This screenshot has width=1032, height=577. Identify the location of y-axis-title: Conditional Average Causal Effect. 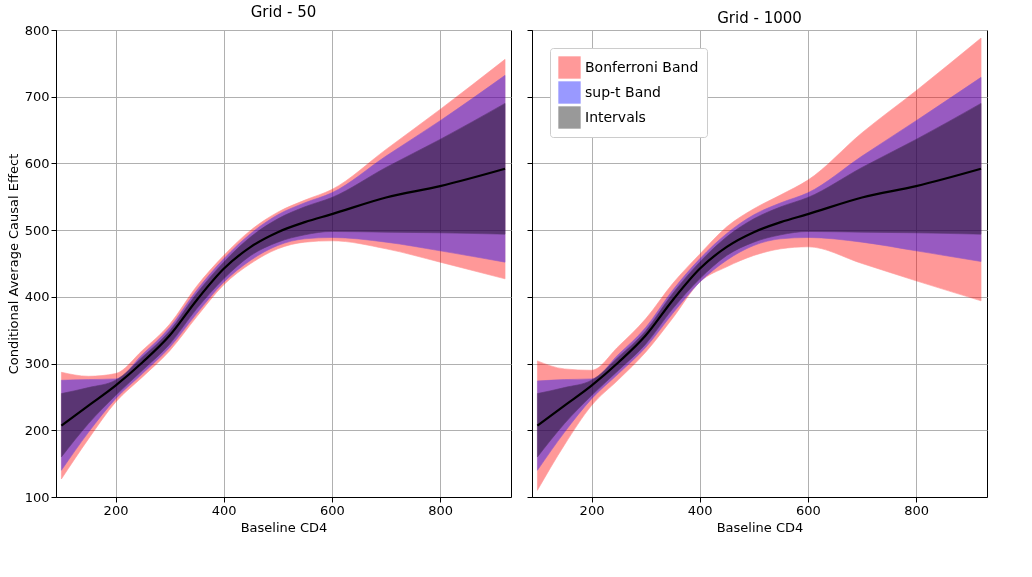
(13, 264).